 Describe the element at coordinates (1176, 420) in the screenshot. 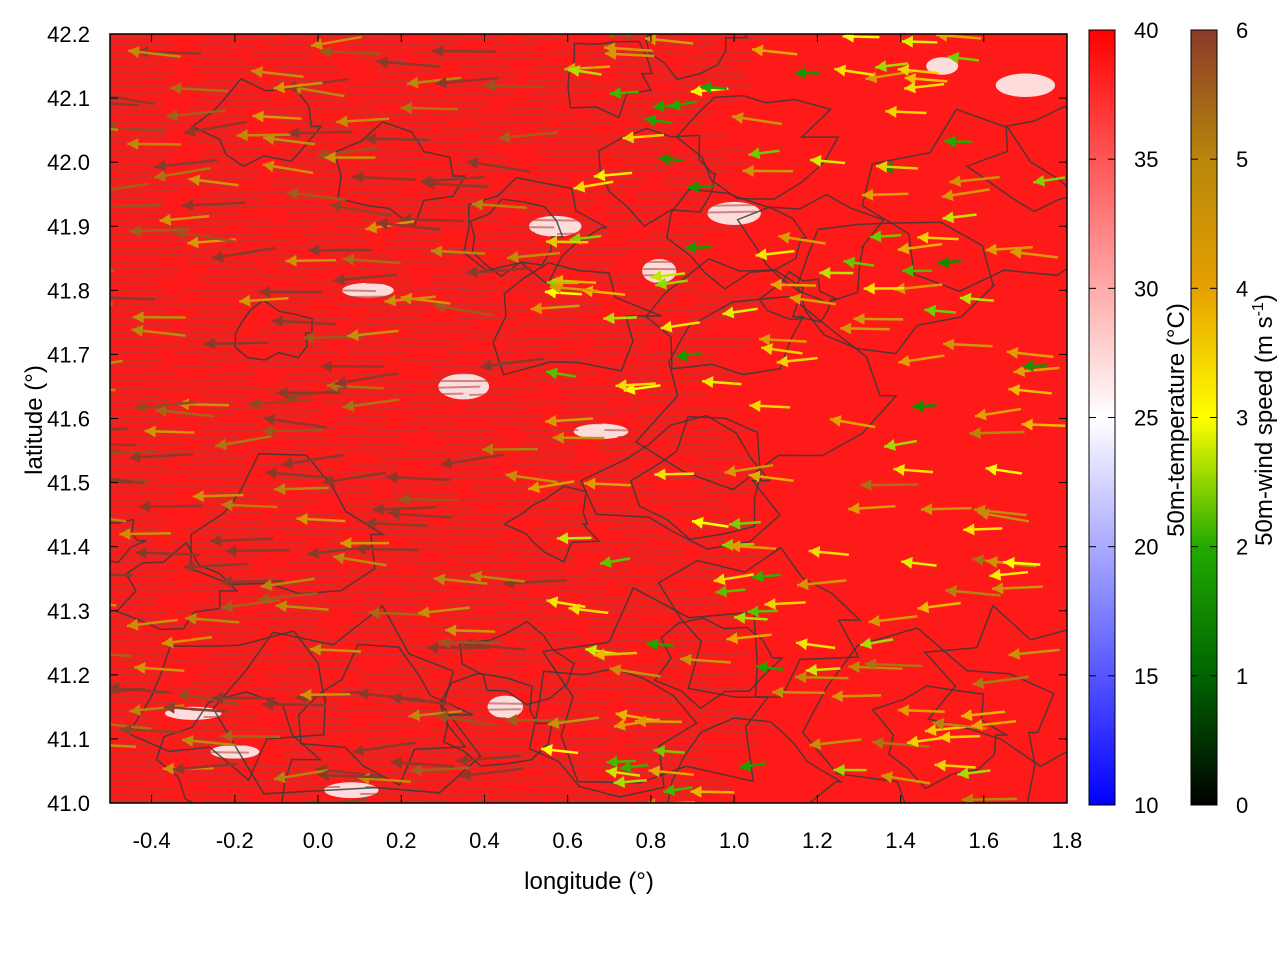

I see `temperature-colorbar-label: 50m-temperature (°C)` at that location.